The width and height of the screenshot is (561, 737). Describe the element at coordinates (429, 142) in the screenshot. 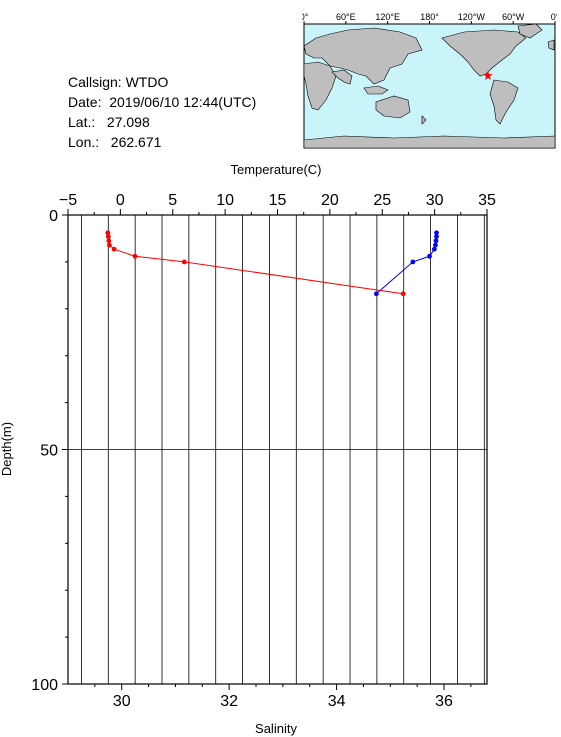

I see `antarctica-land` at that location.